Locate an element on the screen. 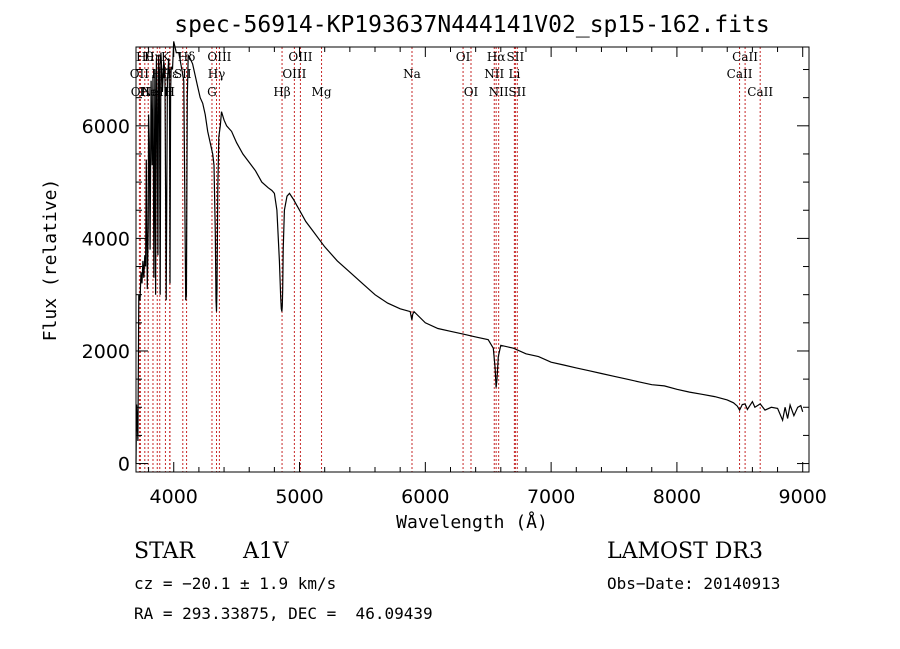 This screenshot has width=900, height=649. y-tick-label: 6000 is located at coordinates (106, 127).